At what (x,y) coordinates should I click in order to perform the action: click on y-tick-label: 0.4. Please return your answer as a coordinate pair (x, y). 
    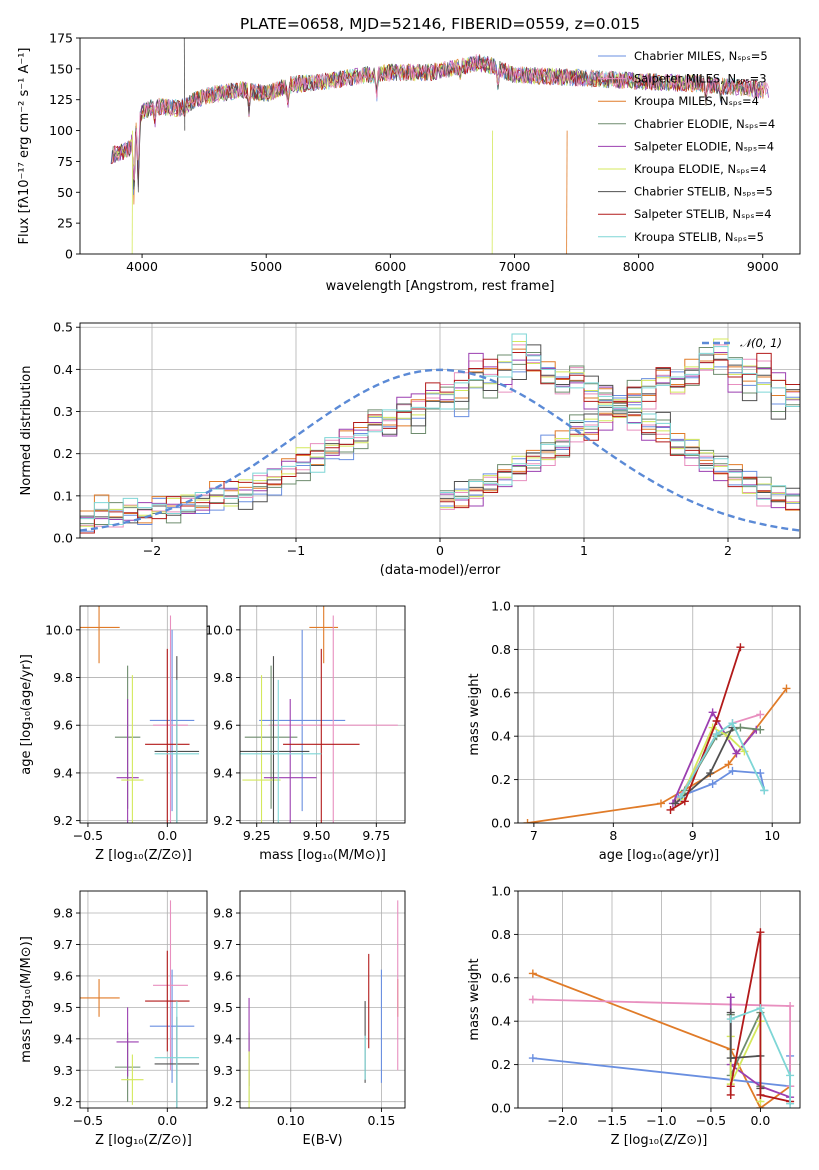
    Looking at the image, I should click on (63, 369).